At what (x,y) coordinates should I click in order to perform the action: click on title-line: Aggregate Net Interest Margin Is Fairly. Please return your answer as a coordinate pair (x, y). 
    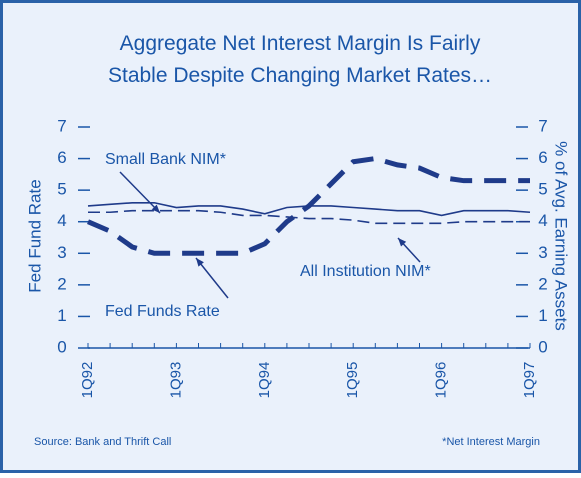
    Looking at the image, I should click on (300, 43).